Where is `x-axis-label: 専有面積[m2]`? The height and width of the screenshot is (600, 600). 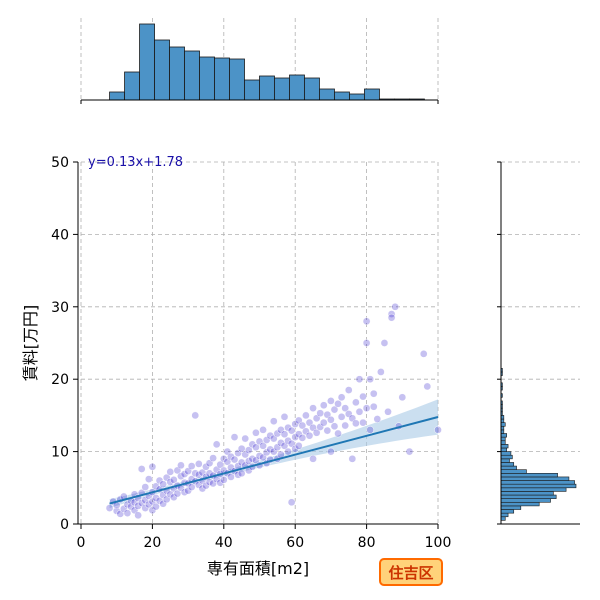 x-axis-label: 専有面積[m2] is located at coordinates (258, 568).